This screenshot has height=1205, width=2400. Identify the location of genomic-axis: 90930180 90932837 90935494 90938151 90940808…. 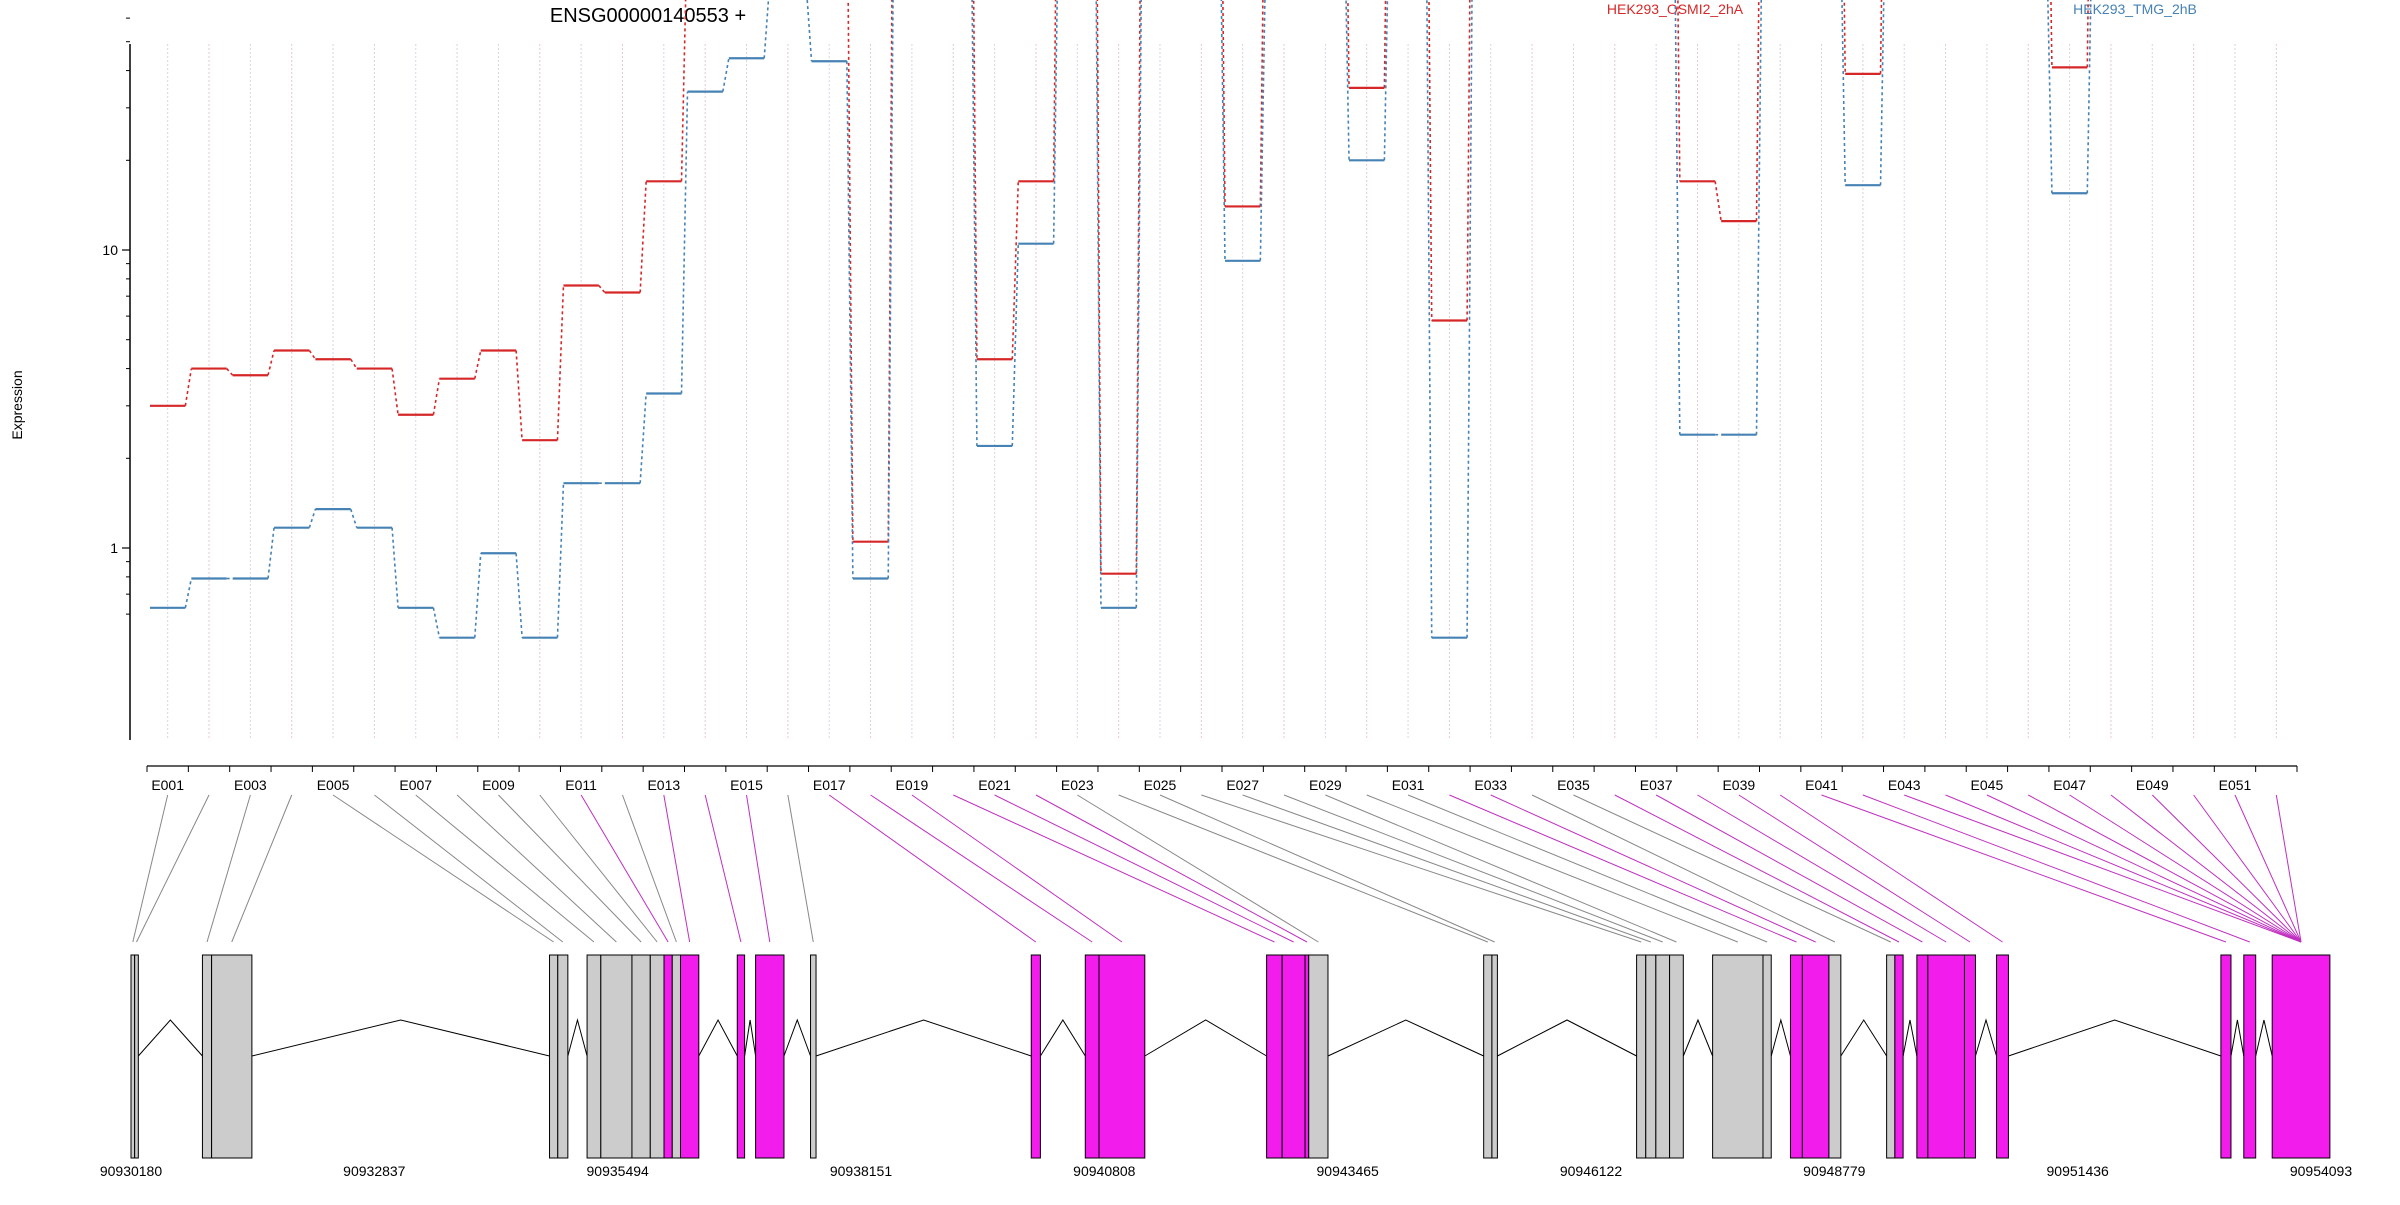
(1226, 1171).